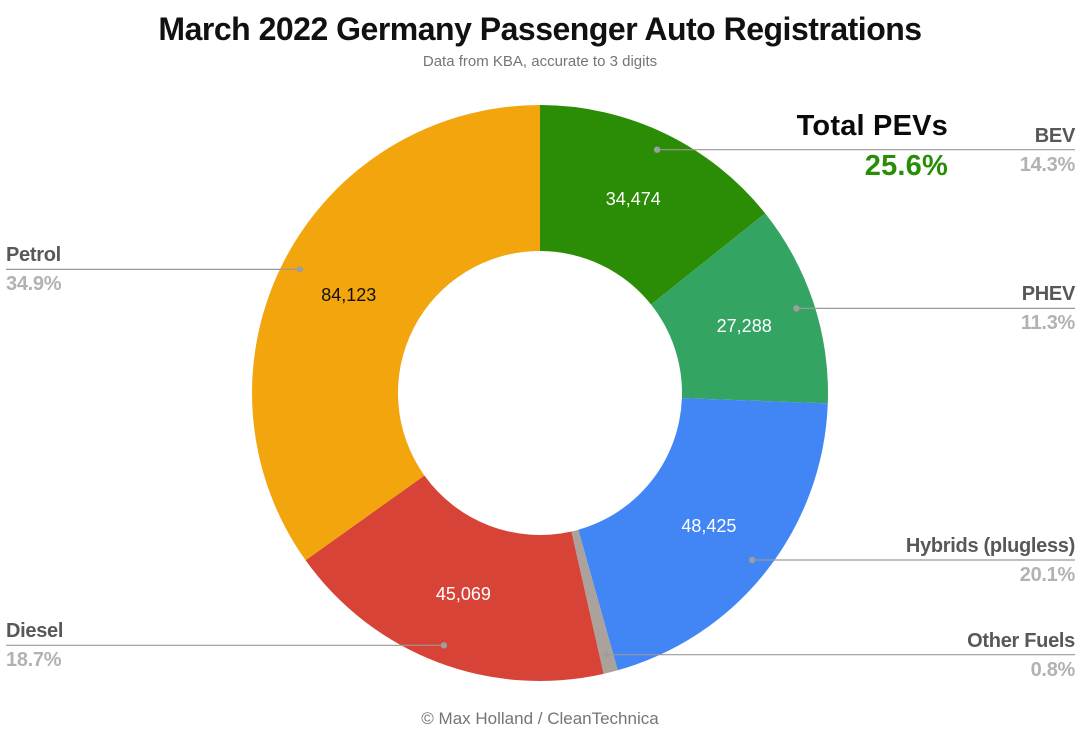 Image resolution: width=1080 pixels, height=755 pixels. I want to click on total-pevs-label: Total PEVs, so click(872, 126).